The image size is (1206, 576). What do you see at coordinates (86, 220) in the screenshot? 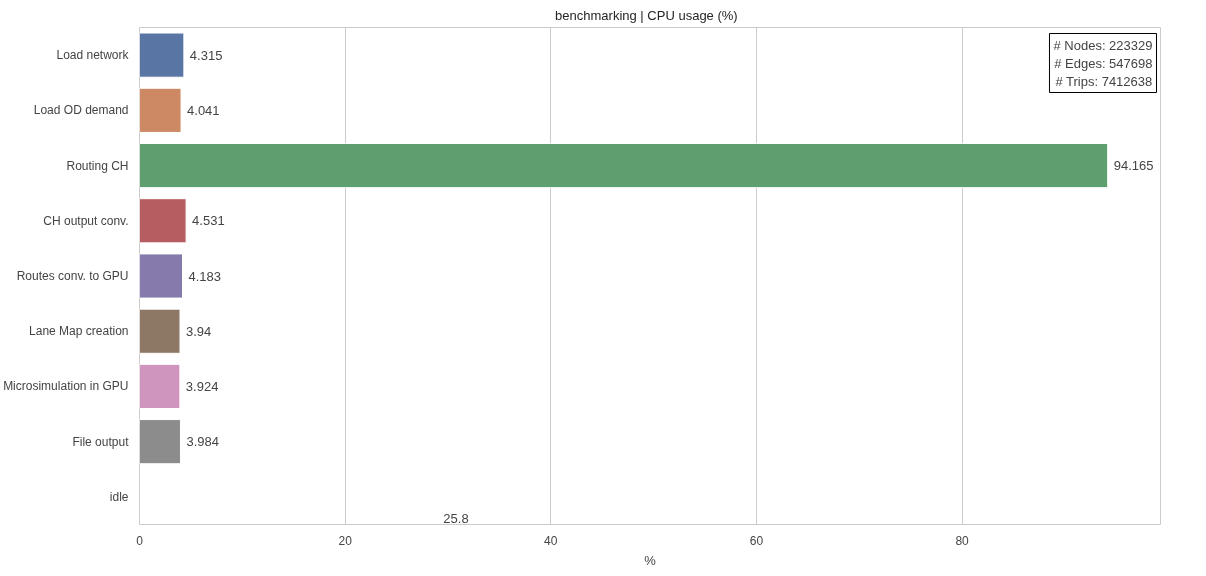
I see `y-tick-label: CH output conv.` at bounding box center [86, 220].